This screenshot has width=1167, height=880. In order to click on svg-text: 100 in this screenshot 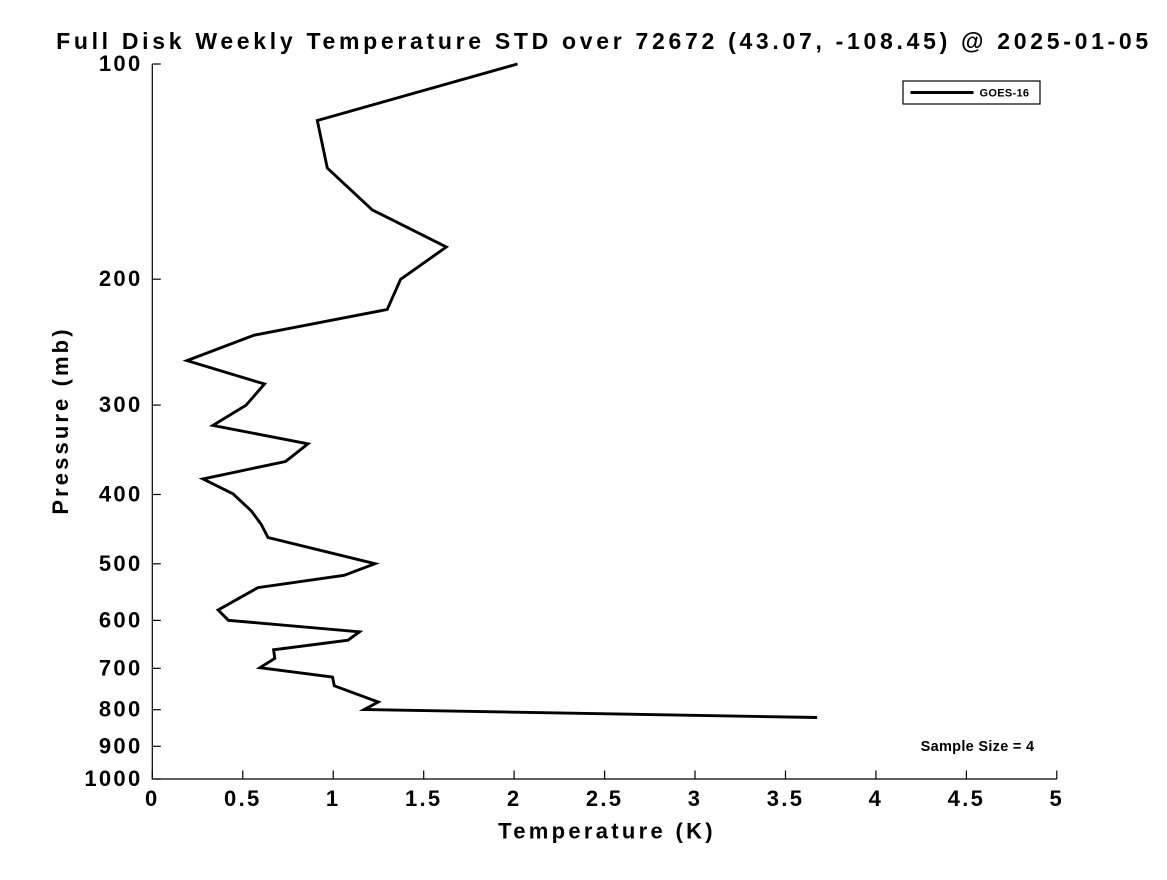, I will do `click(121, 63)`.